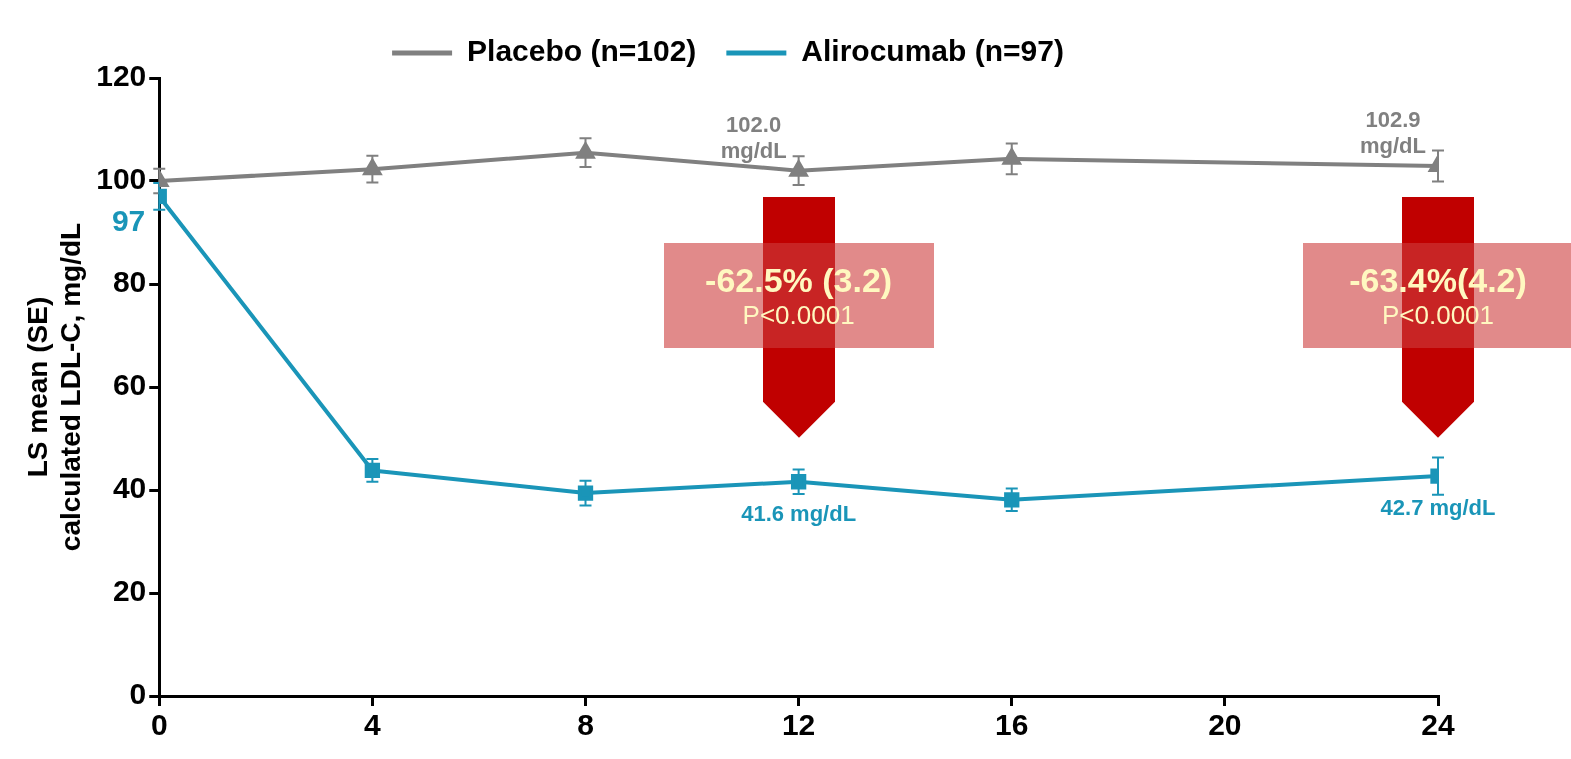 The width and height of the screenshot is (1571, 759). Describe the element at coordinates (373, 725) in the screenshot. I see `x-tick-label: 4` at that location.